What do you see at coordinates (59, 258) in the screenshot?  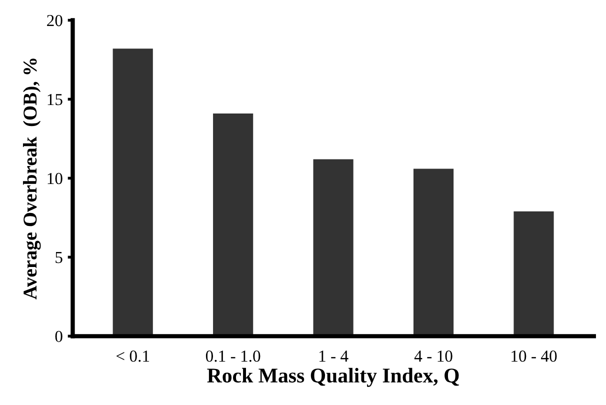 I see `y-tick-label: 5` at bounding box center [59, 258].